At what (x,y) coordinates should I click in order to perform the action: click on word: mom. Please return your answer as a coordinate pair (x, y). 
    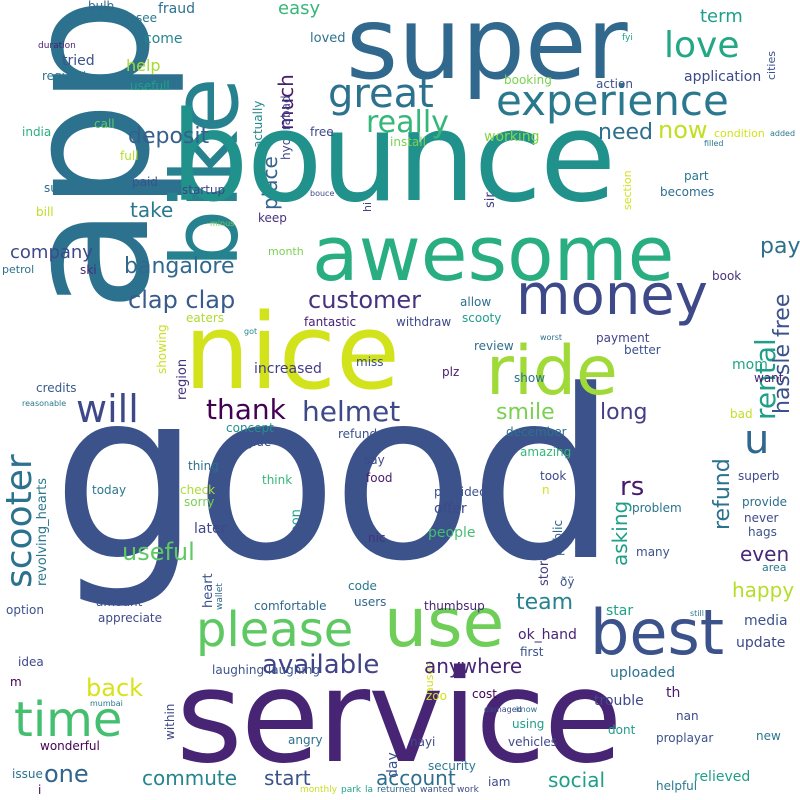
    Looking at the image, I should click on (750, 365).